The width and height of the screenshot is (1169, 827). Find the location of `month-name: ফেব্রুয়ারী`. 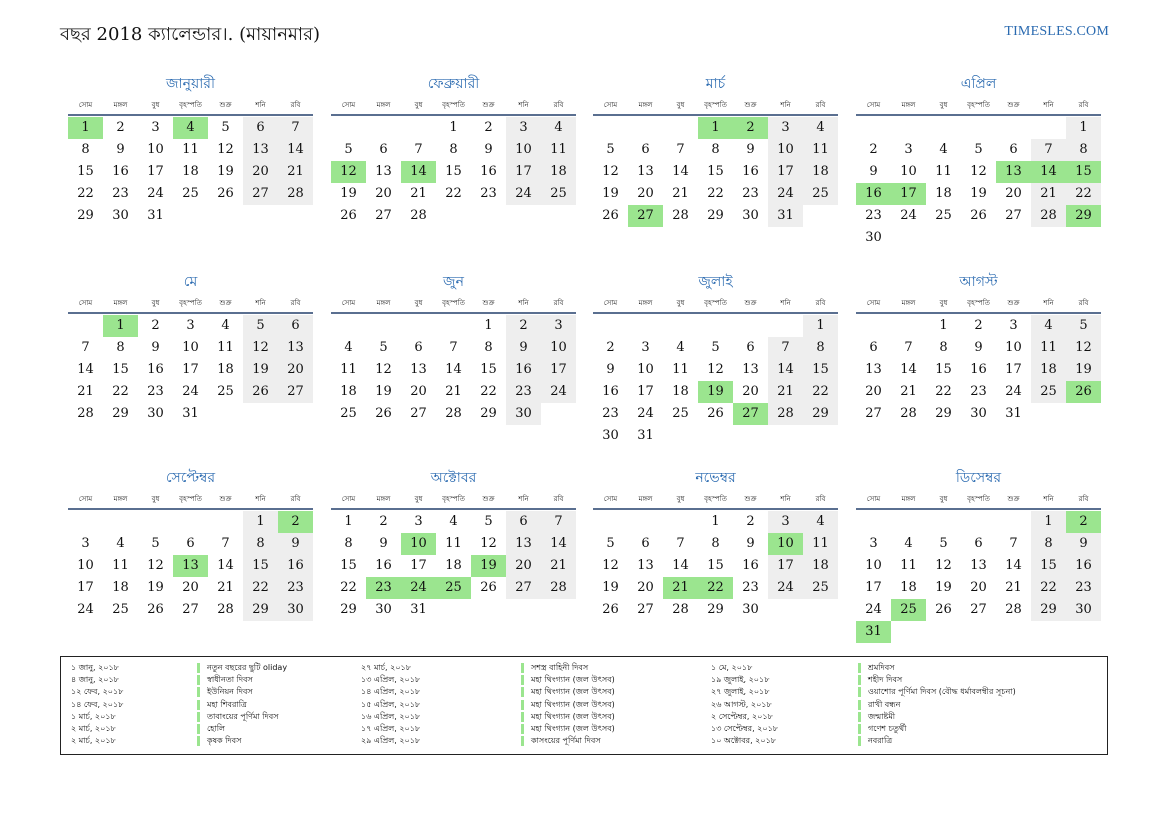

month-name: ফেব্রুয়ারী is located at coordinates (453, 84).